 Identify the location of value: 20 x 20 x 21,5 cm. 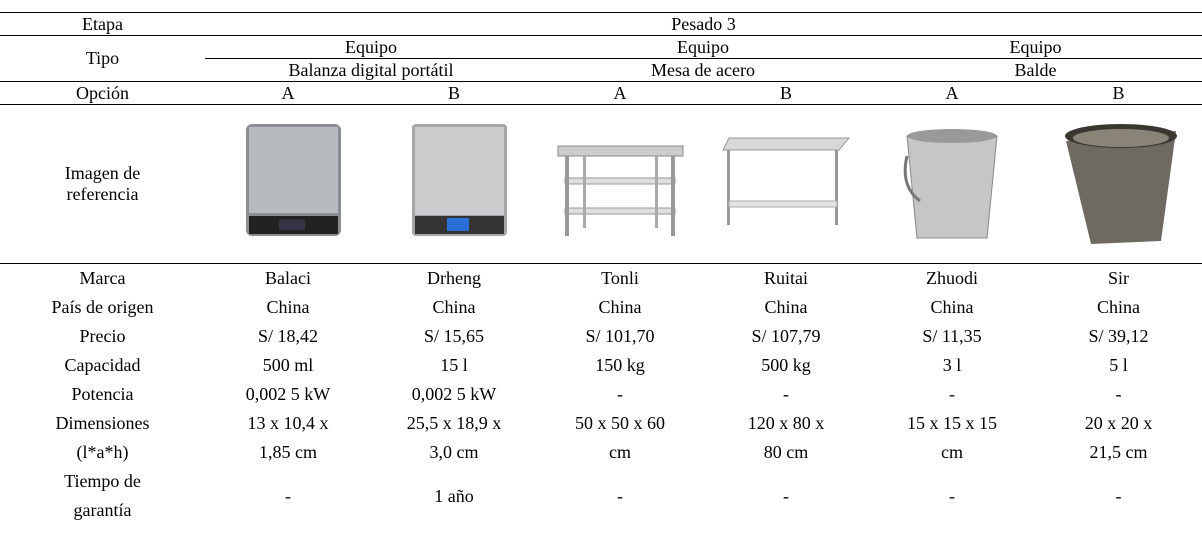
(1118, 438).